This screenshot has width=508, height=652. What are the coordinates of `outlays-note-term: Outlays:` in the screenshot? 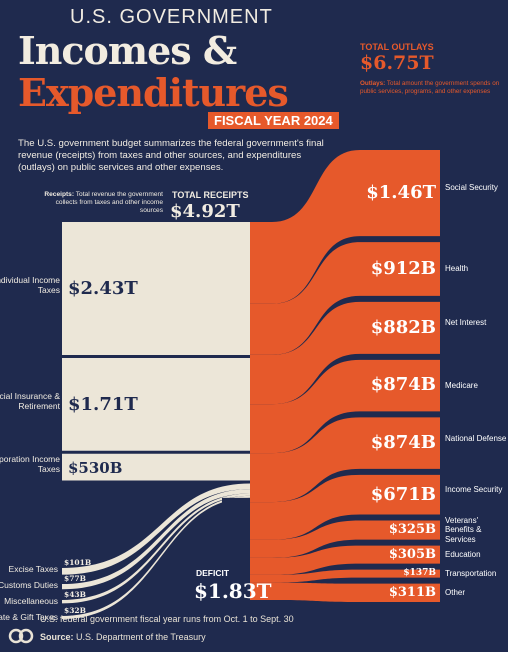 It's located at (373, 83).